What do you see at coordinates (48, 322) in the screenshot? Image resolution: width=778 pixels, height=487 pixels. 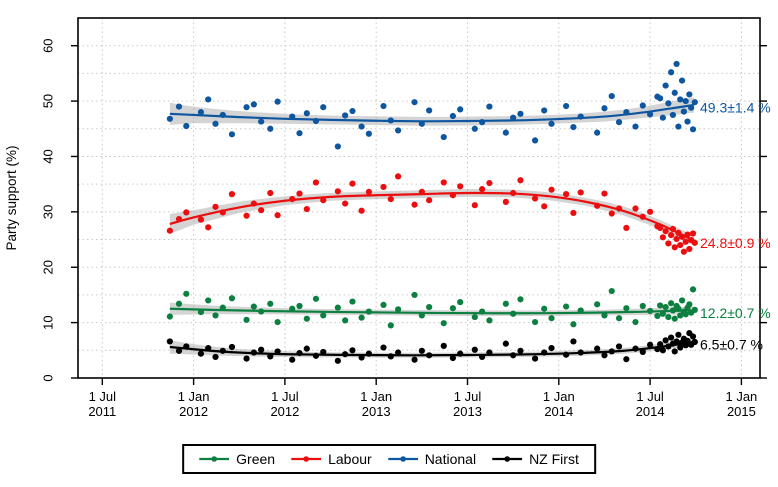 I see `y-tick-label: 10` at bounding box center [48, 322].